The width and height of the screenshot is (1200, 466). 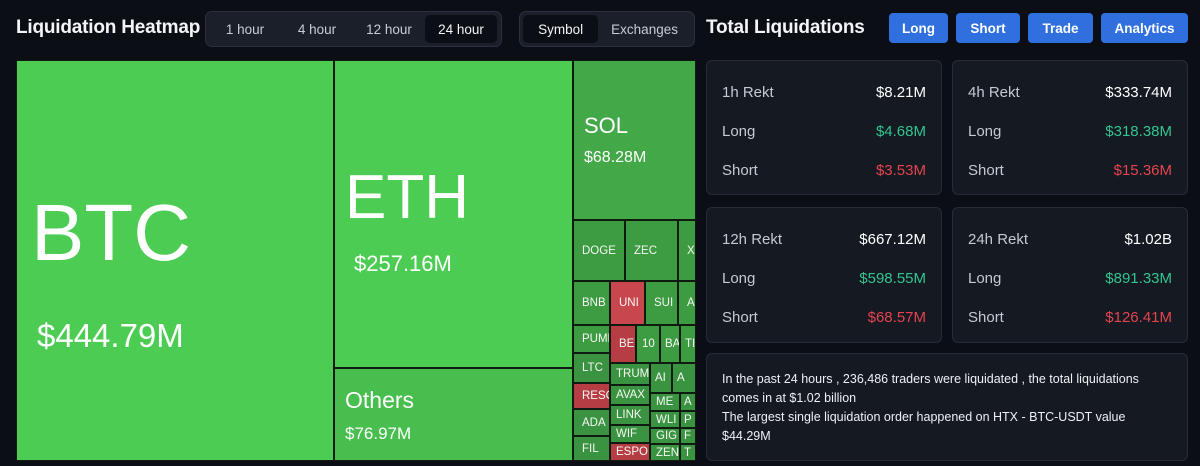 I want to click on tile-symbol: F, so click(x=688, y=436).